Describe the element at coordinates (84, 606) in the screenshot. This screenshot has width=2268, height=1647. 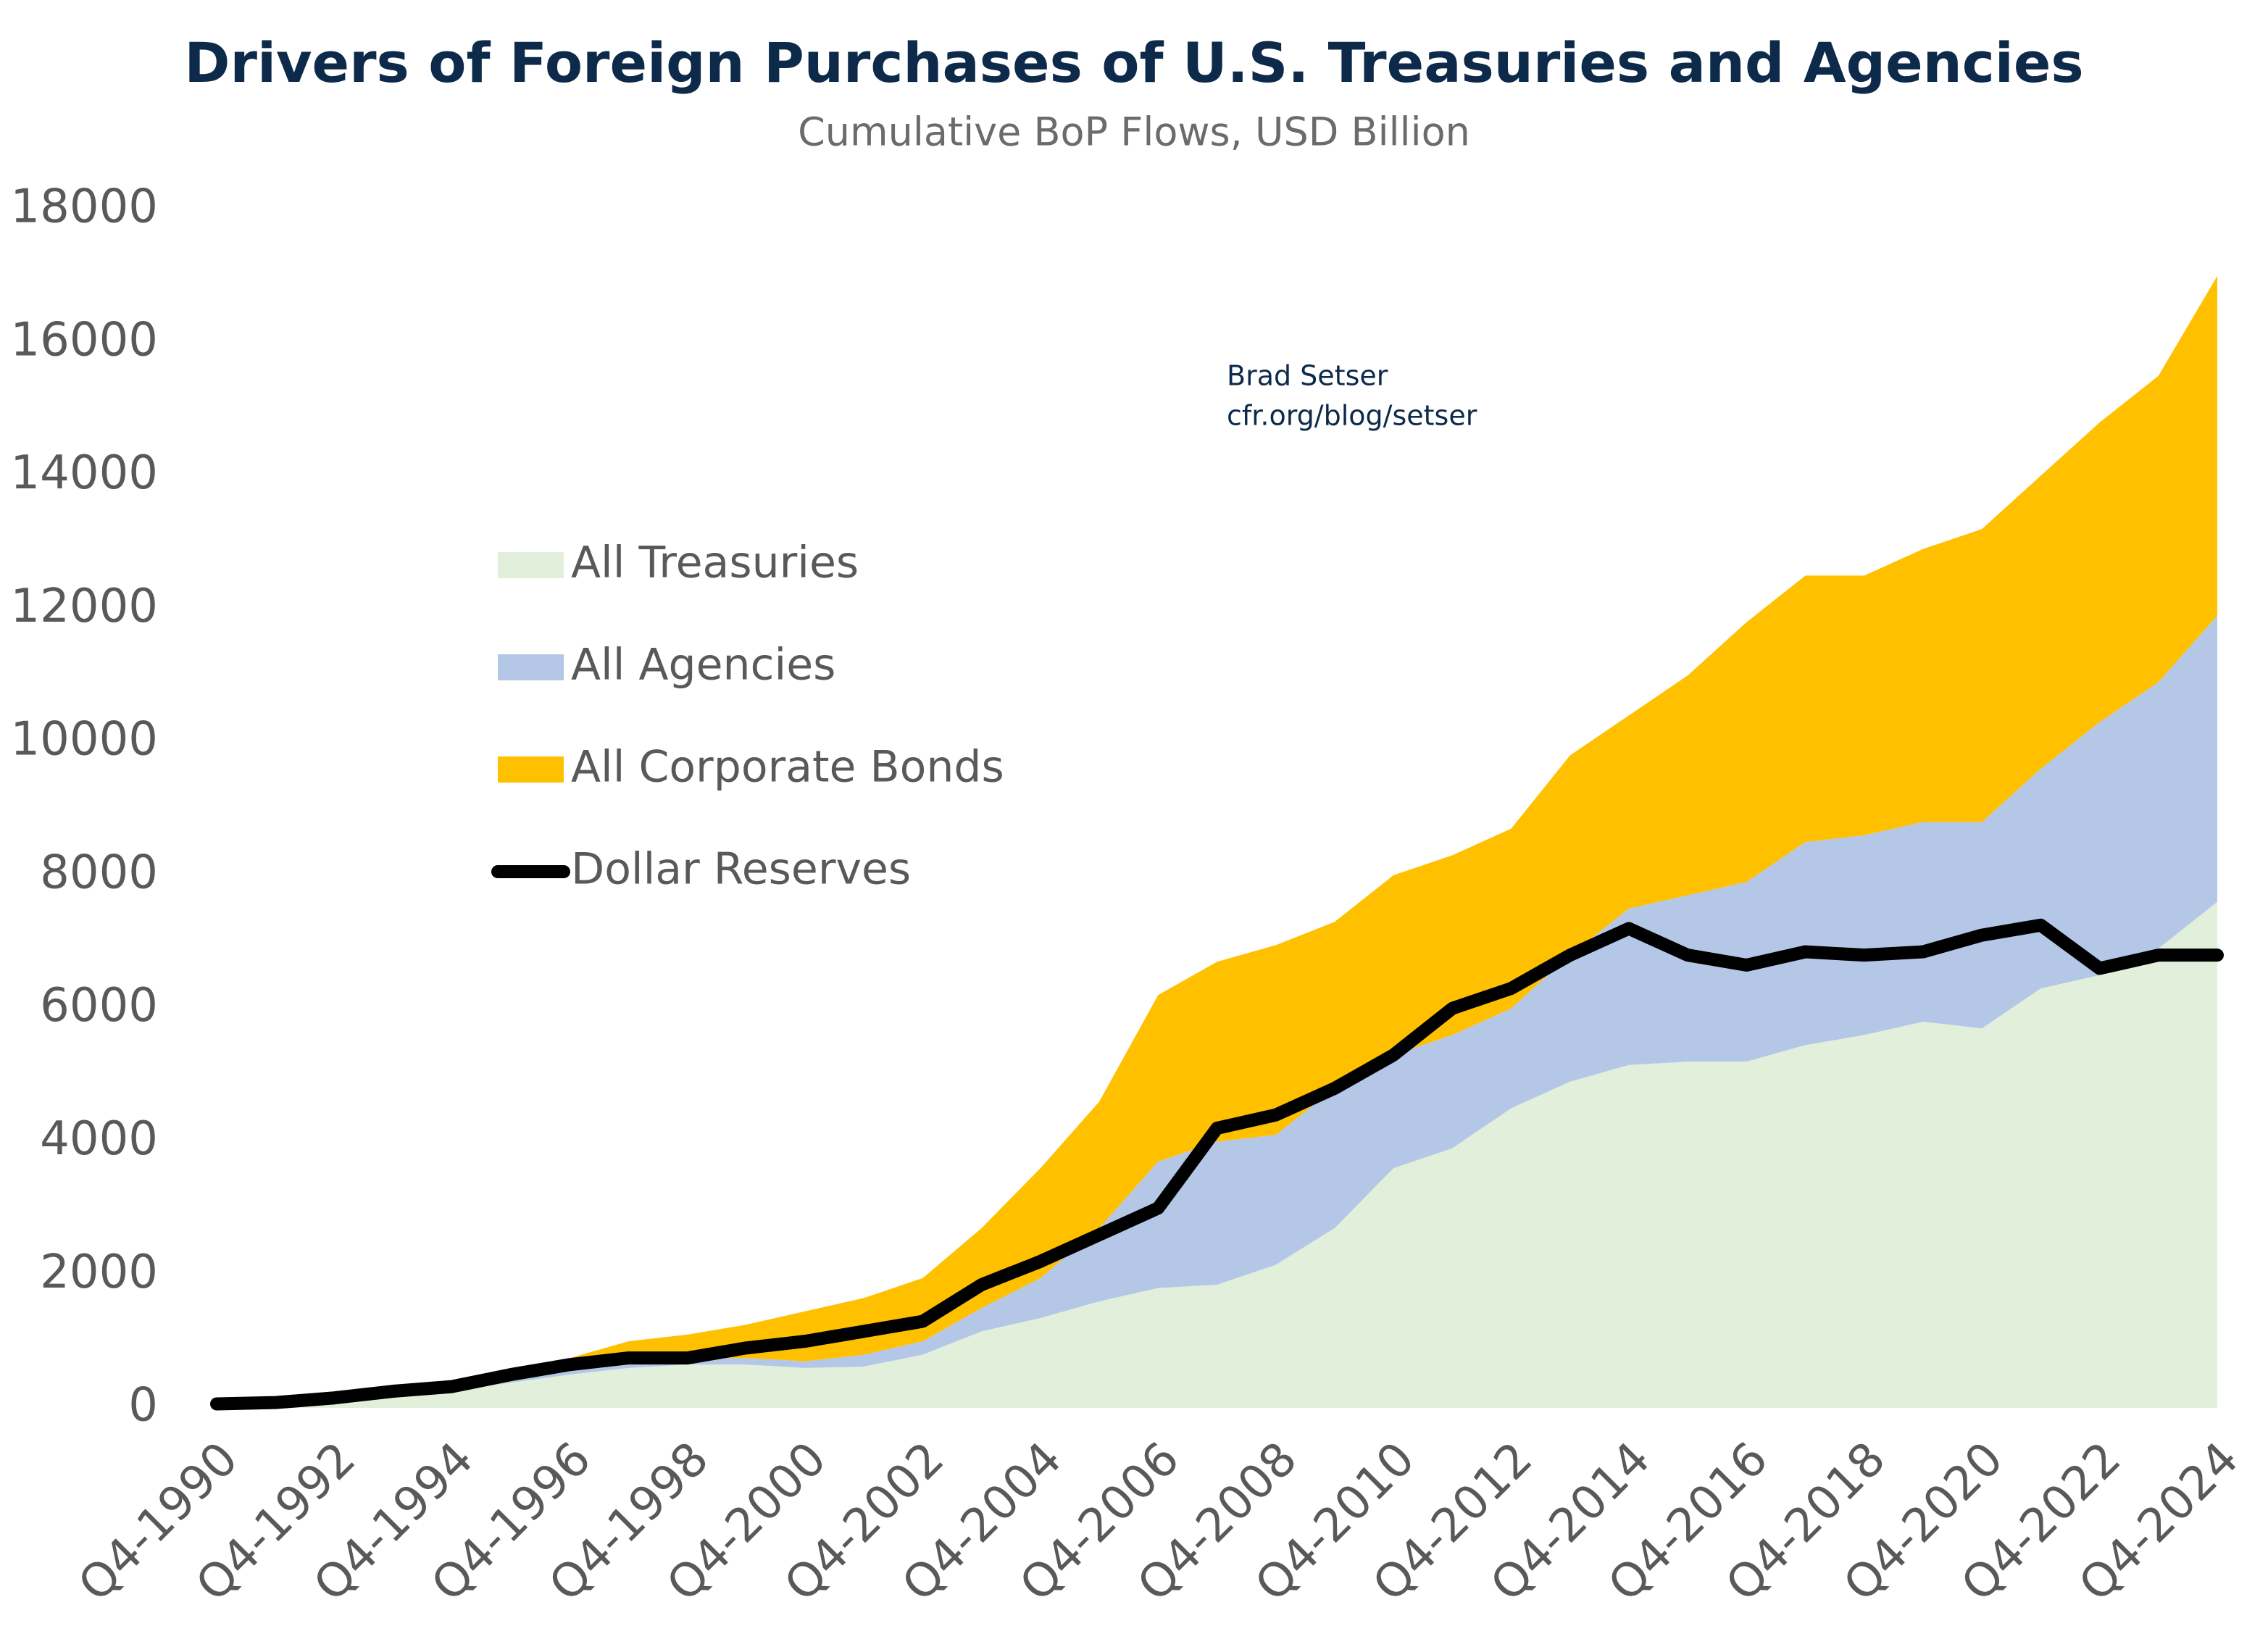
I see `y-tick-label: 12000` at that location.